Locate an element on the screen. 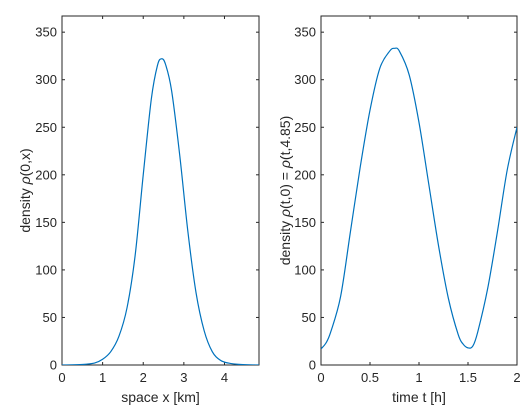  x-axis-label-part: space x [km] is located at coordinates (160, 397).